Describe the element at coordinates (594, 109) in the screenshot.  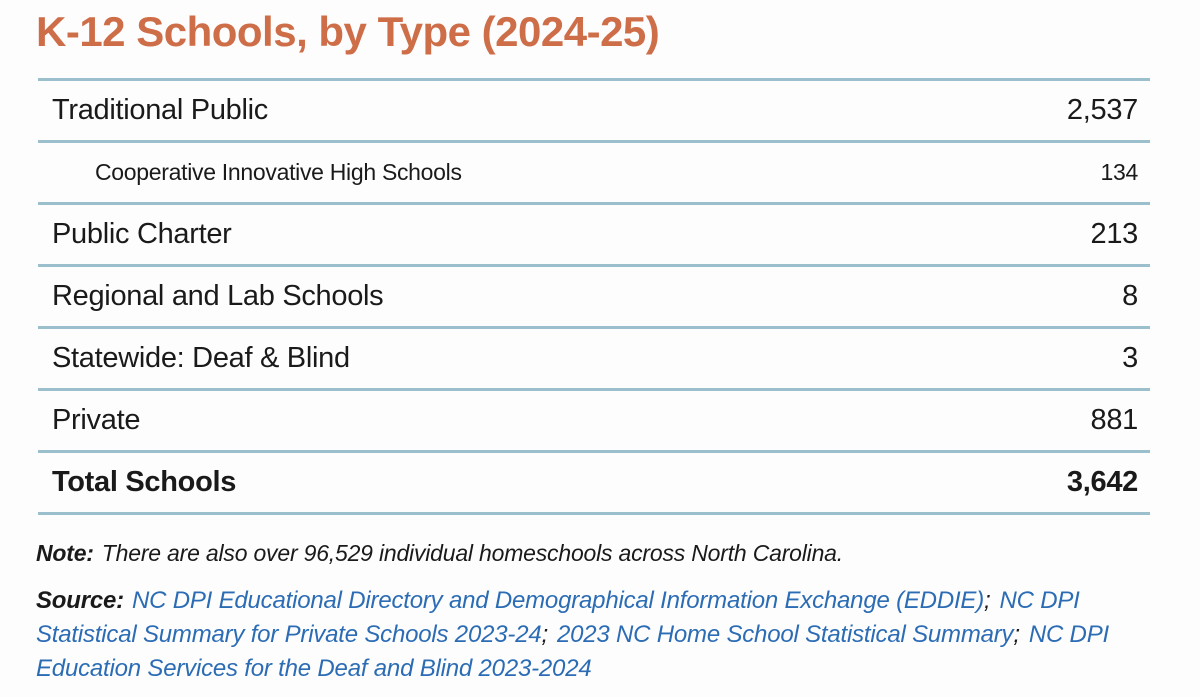
I see `table-row-traditional-public: Traditional Public 2,537` at that location.